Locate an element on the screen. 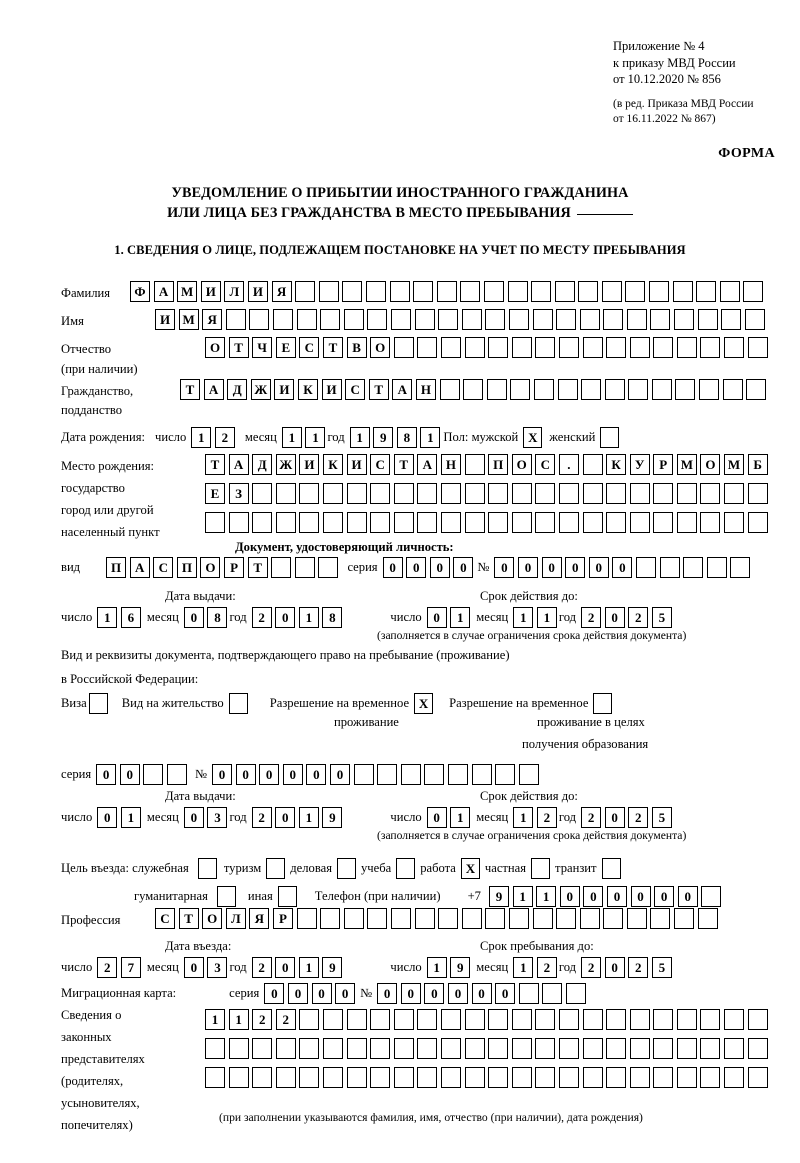 The width and height of the screenshot is (800, 1163). entry-day-cell: 7 is located at coordinates (130, 967).